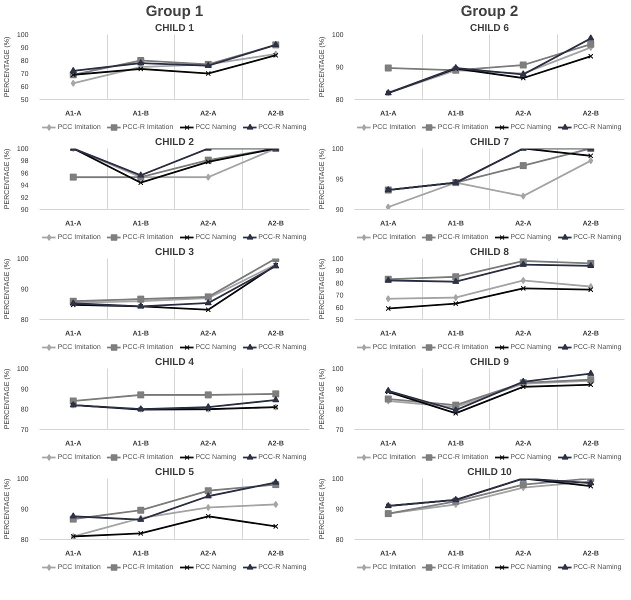 Image resolution: width=631 pixels, height=600 pixels. I want to click on chart-title: CHILD 7, so click(490, 142).